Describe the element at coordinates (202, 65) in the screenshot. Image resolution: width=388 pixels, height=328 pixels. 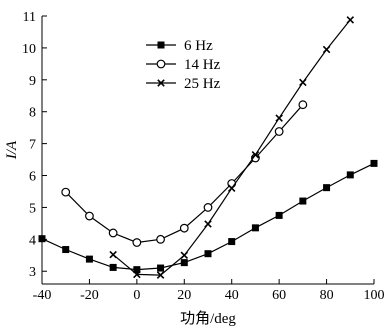
I see `legend-label-14-hz: 14 Hz` at that location.